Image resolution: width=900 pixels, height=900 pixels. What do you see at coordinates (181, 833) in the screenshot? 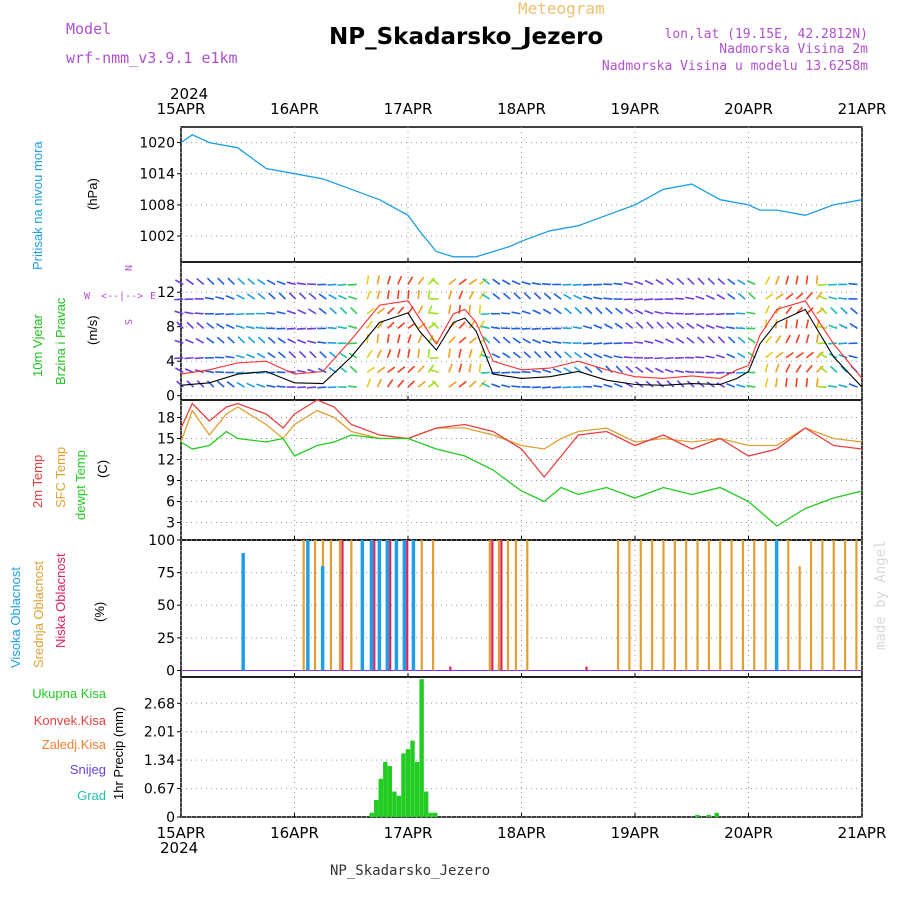
I see `x-bottom-label: 15APR` at bounding box center [181, 833].